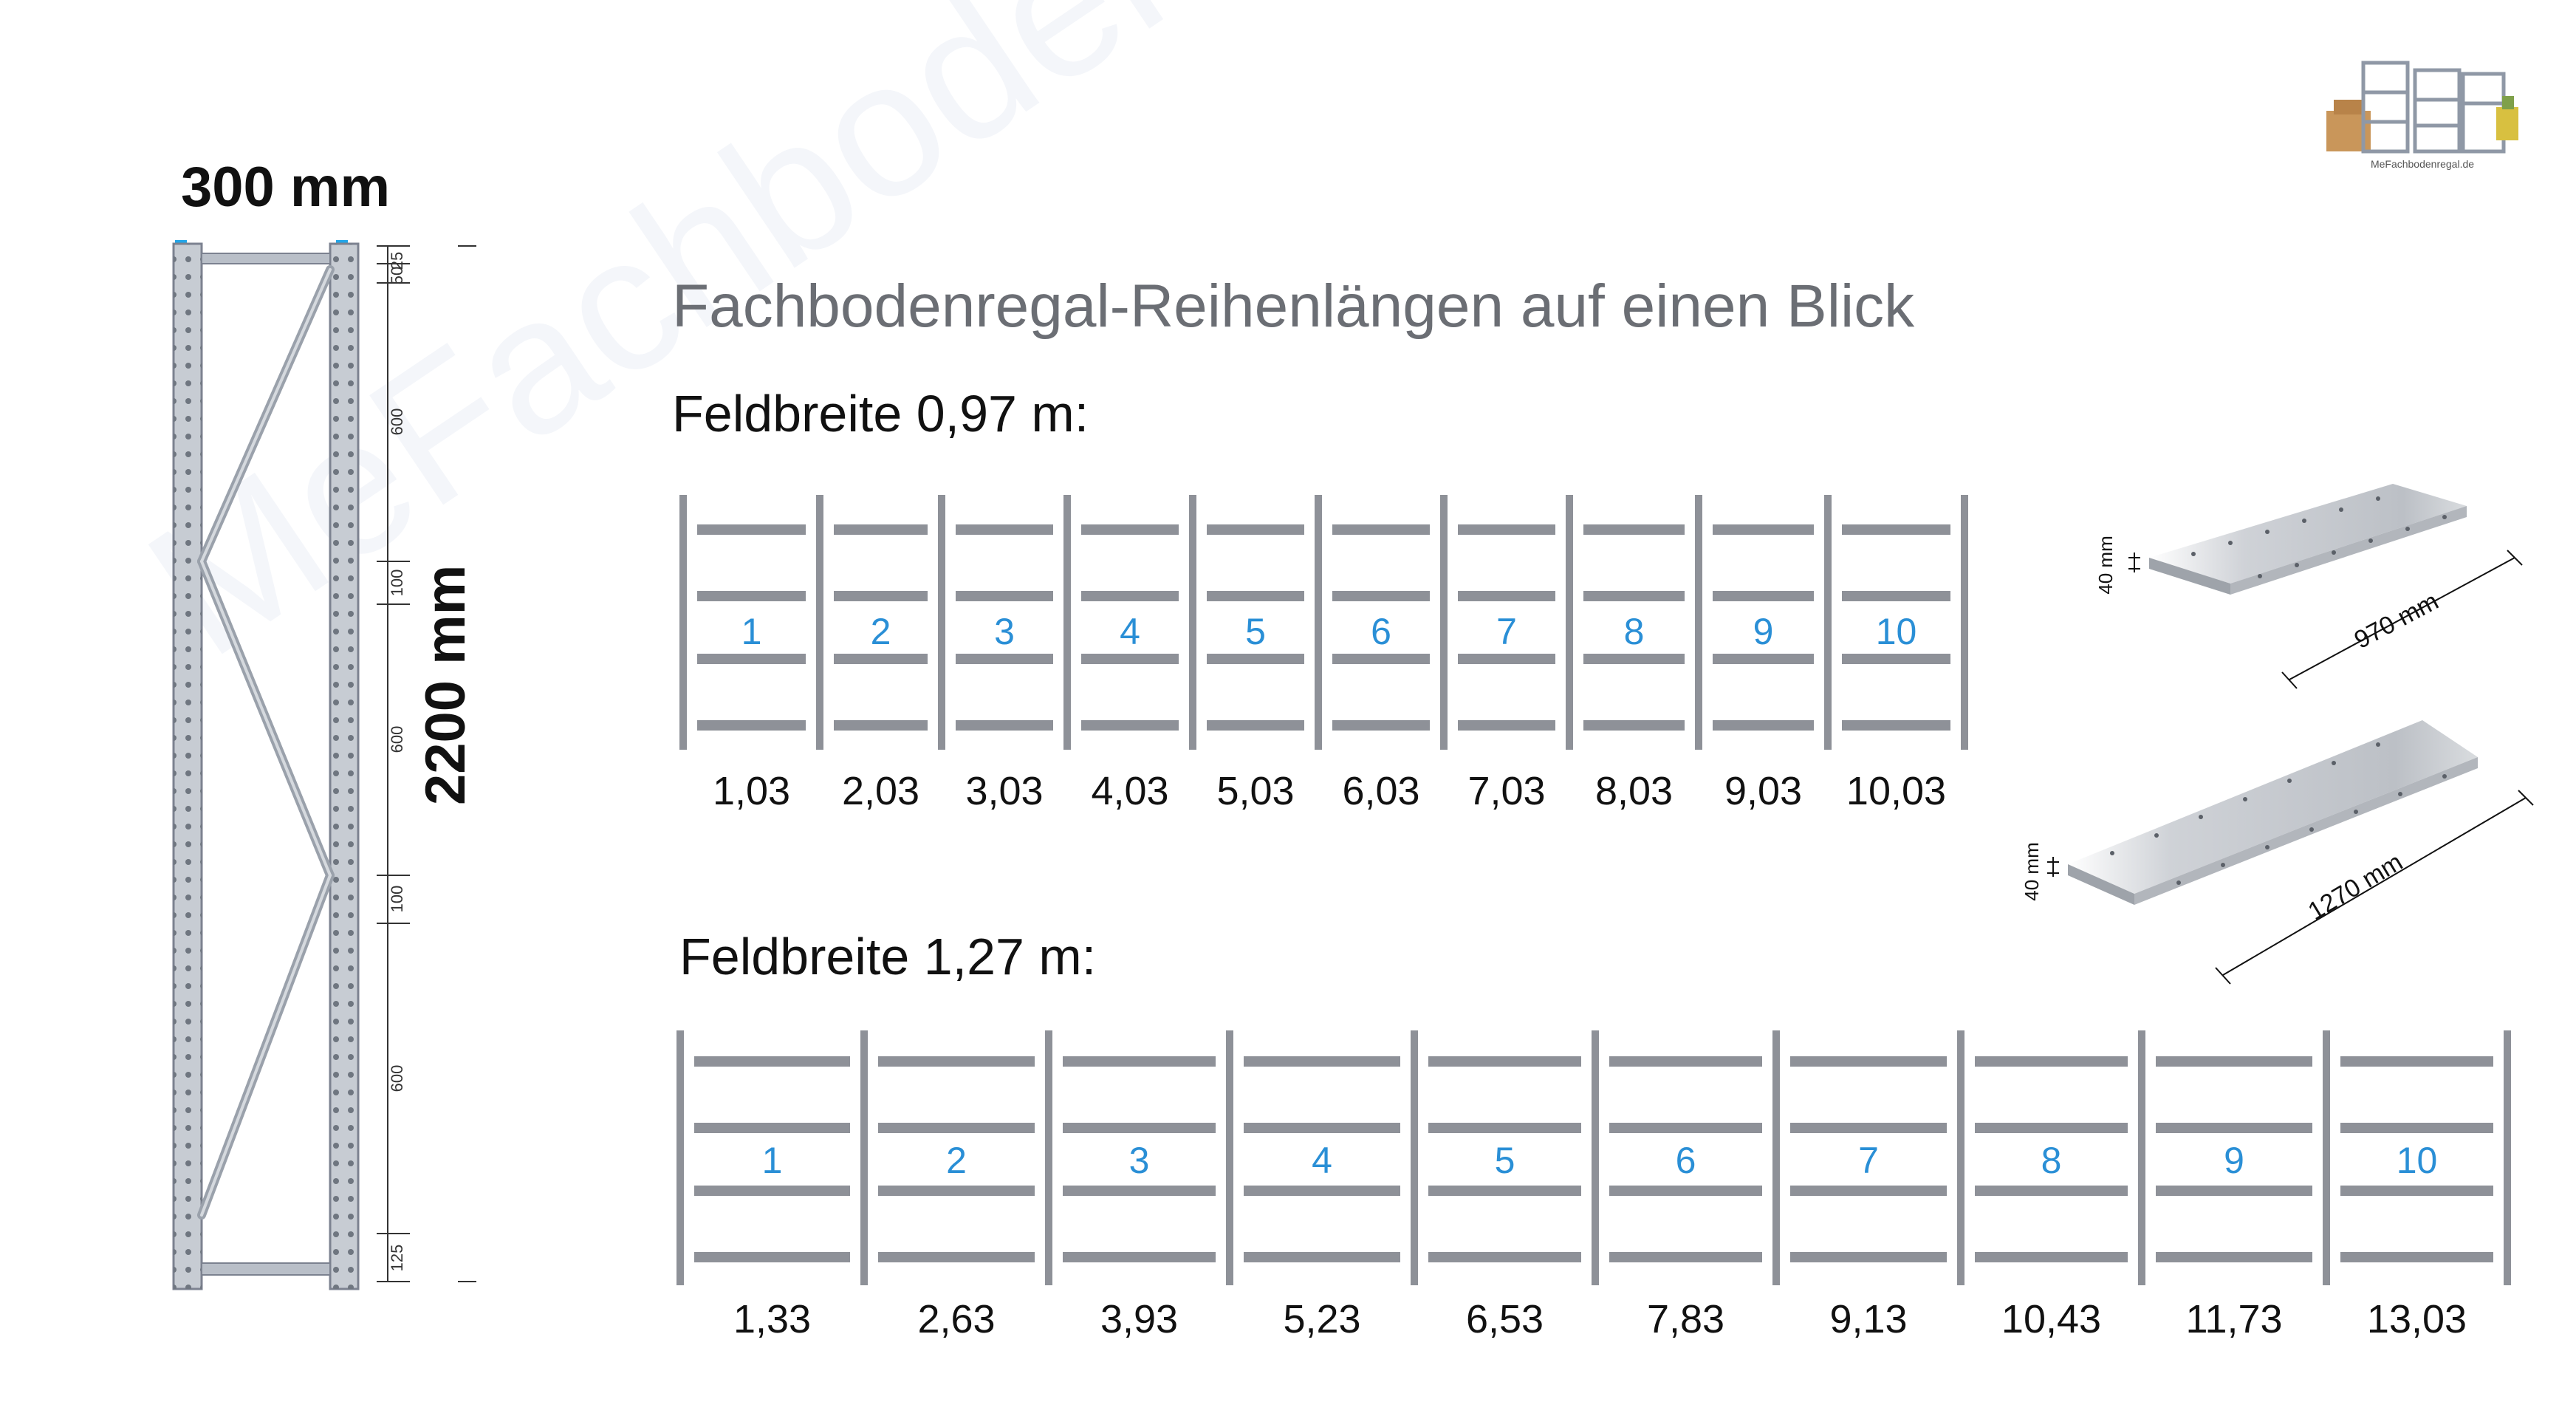 This screenshot has height=1416, width=2576. What do you see at coordinates (2051, 1160) in the screenshot?
I see `field-number: 8` at bounding box center [2051, 1160].